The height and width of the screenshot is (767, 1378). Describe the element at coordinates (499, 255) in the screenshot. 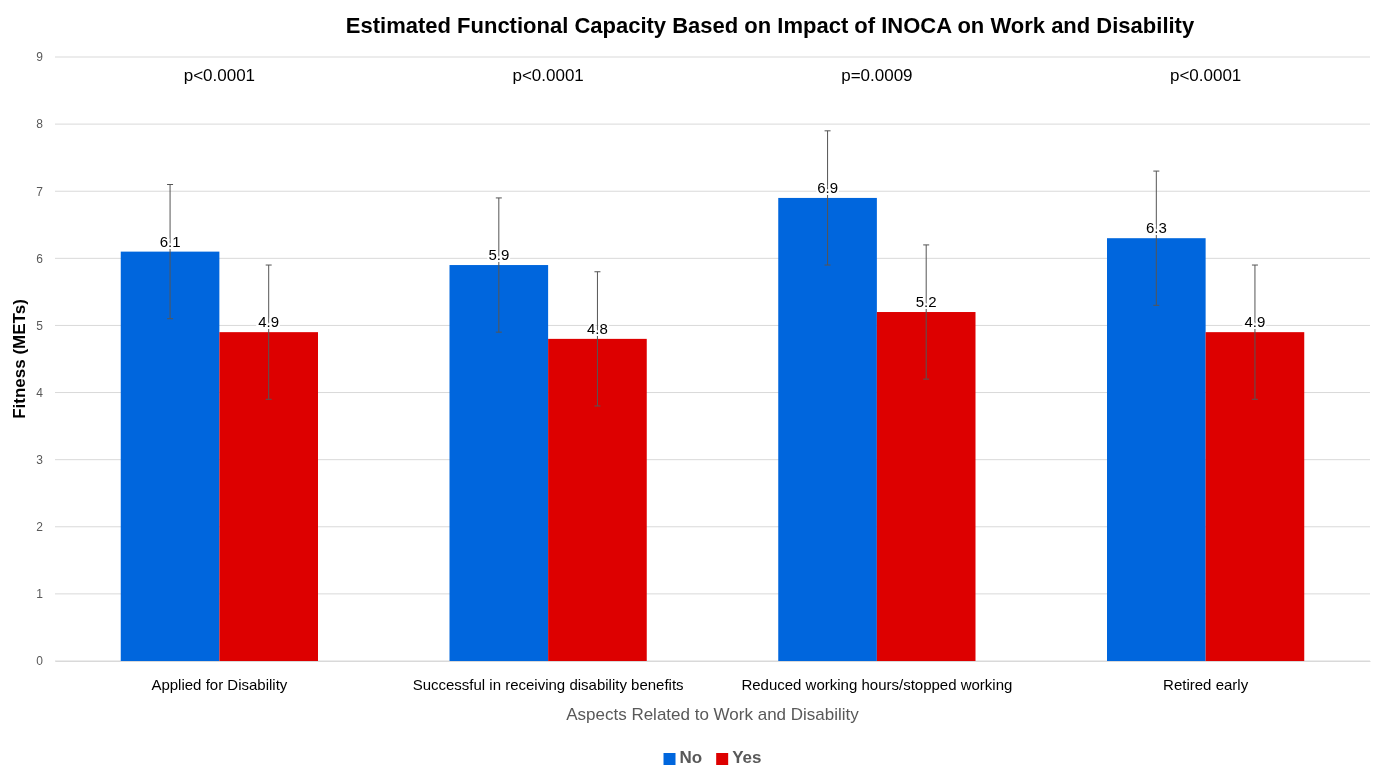

I see `data-label: 5.9` at that location.